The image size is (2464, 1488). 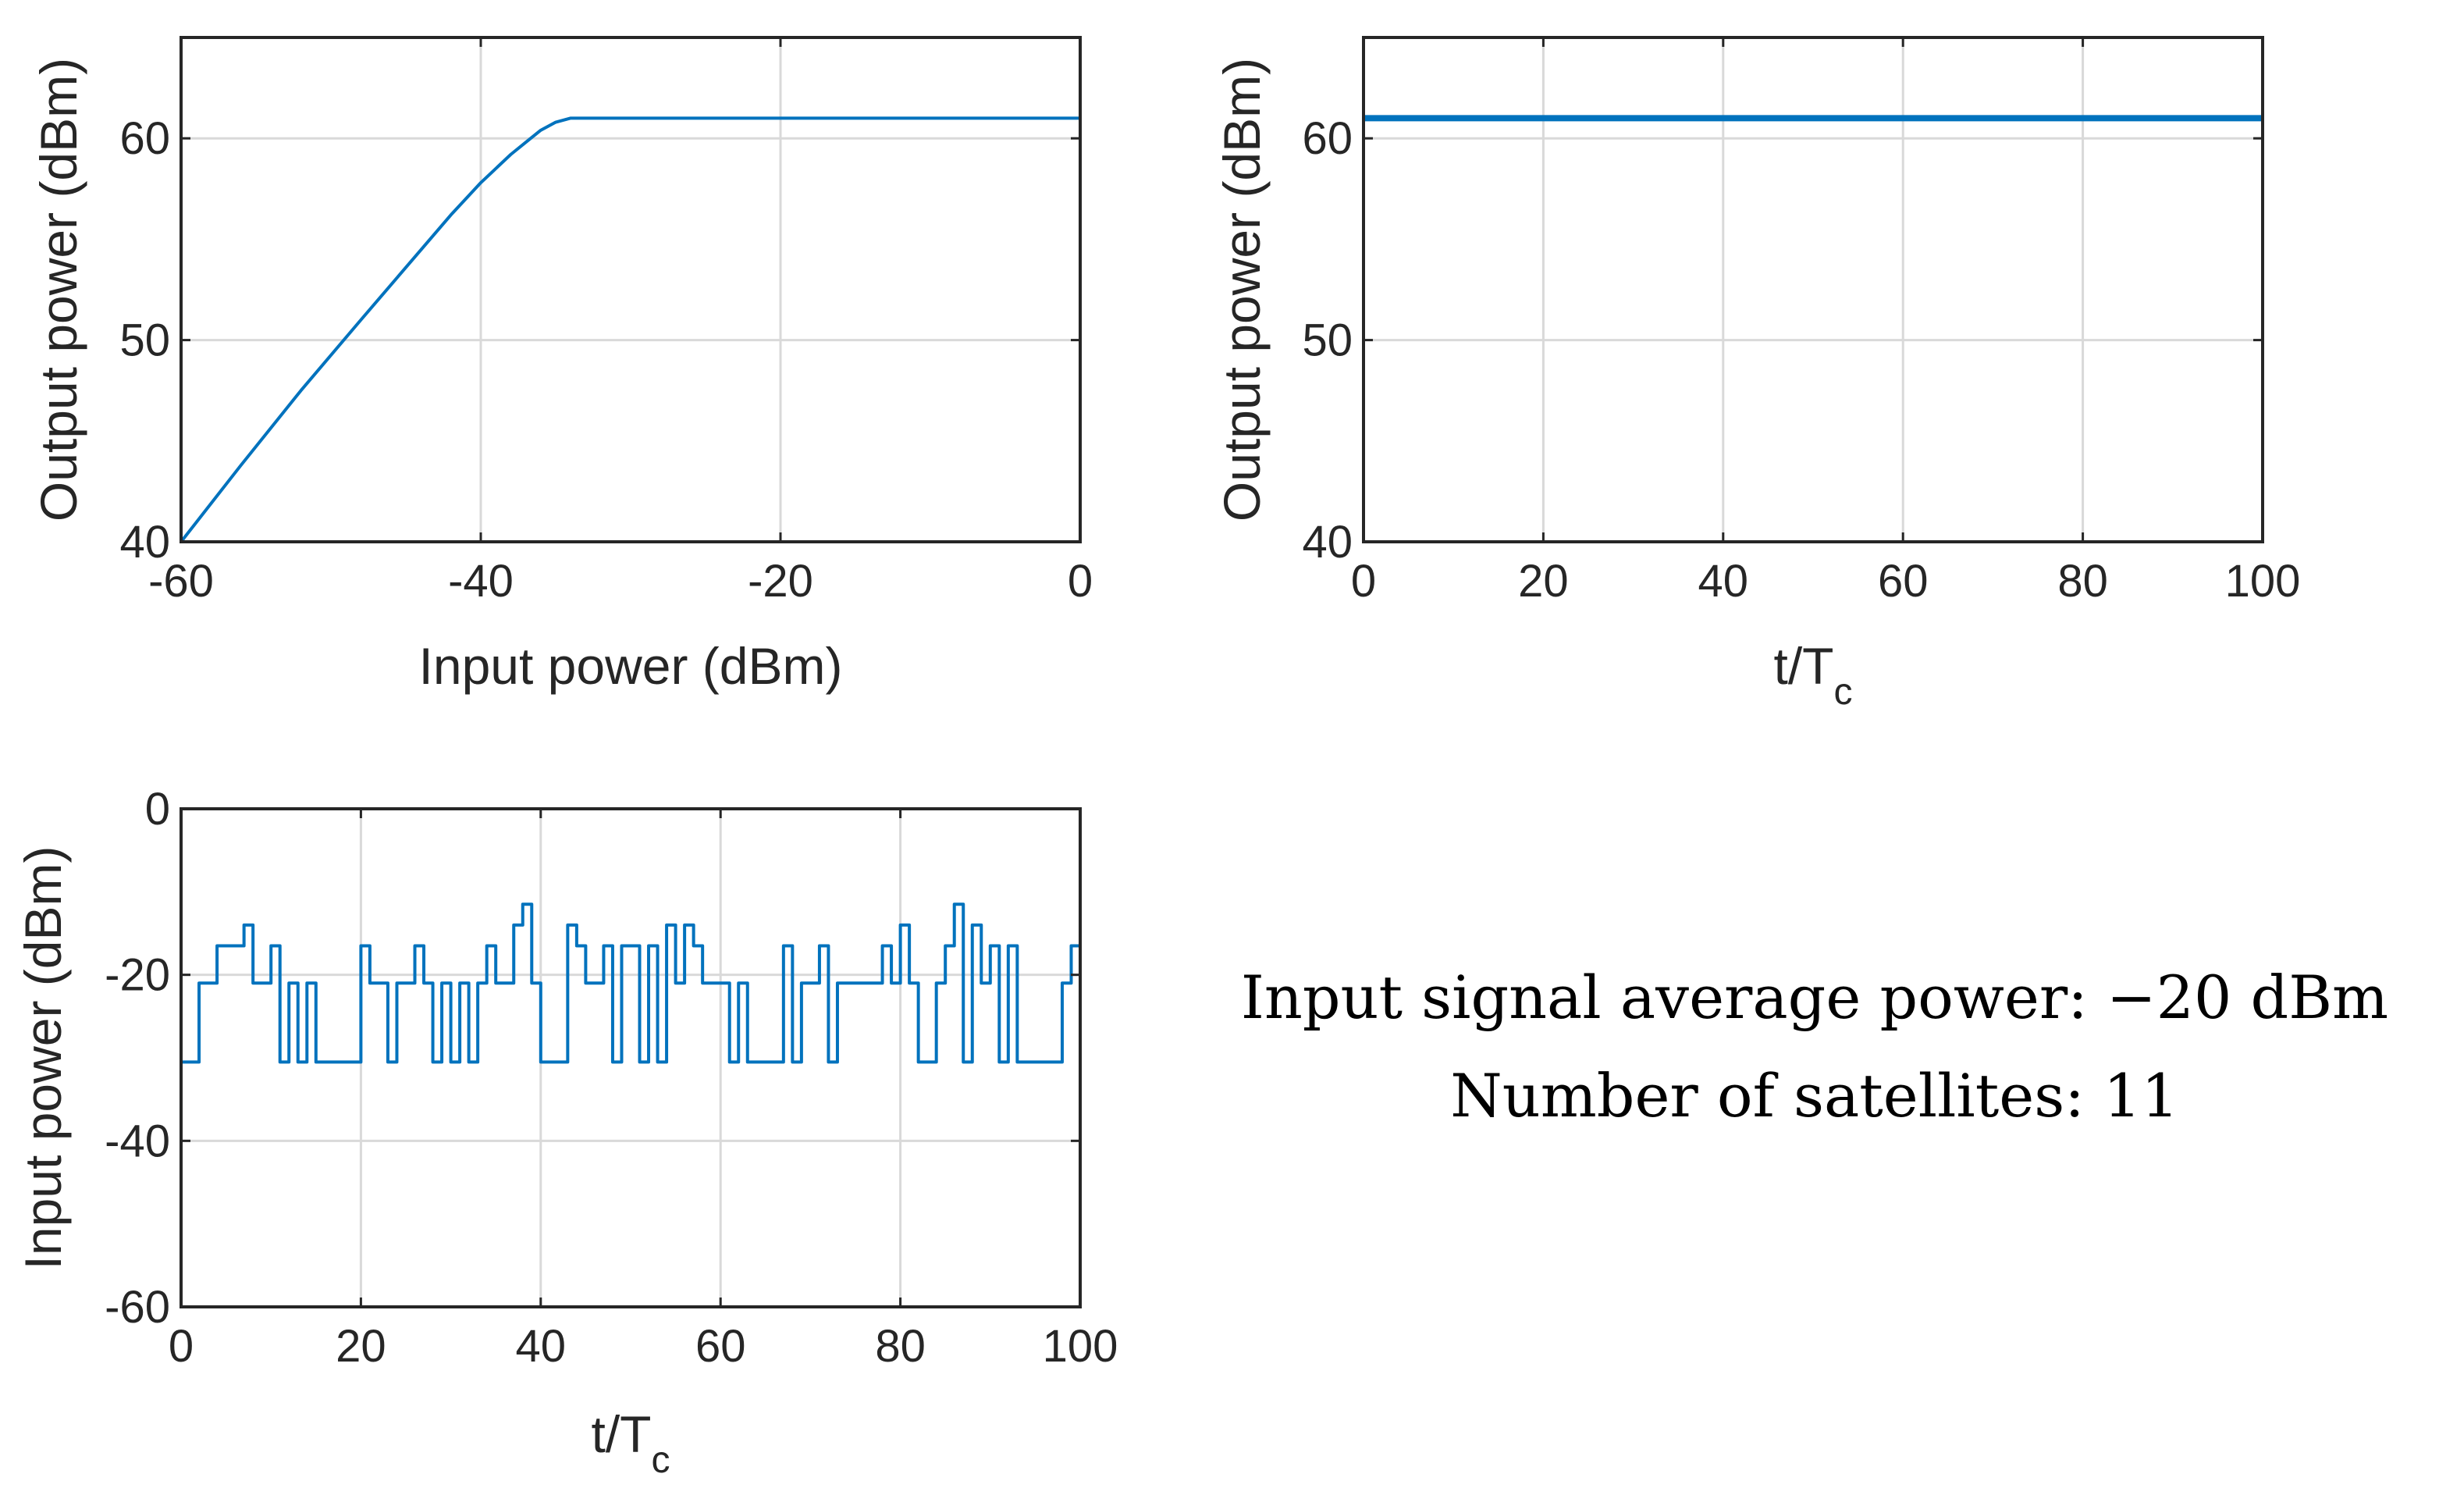 I want to click on input-vs-time-x-tick-label: 80, so click(x=900, y=1346).